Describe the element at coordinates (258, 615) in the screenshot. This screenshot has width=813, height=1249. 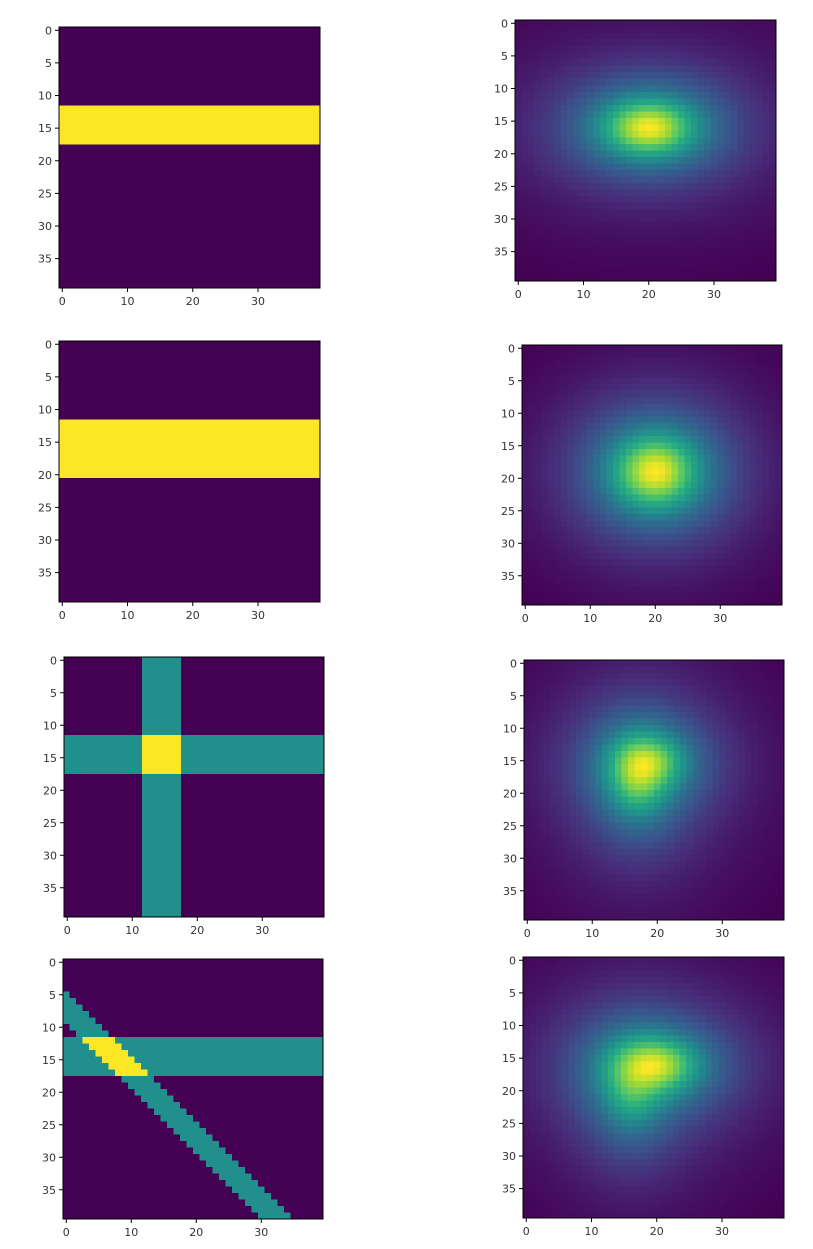
I see `x-tick-label: 30` at that location.